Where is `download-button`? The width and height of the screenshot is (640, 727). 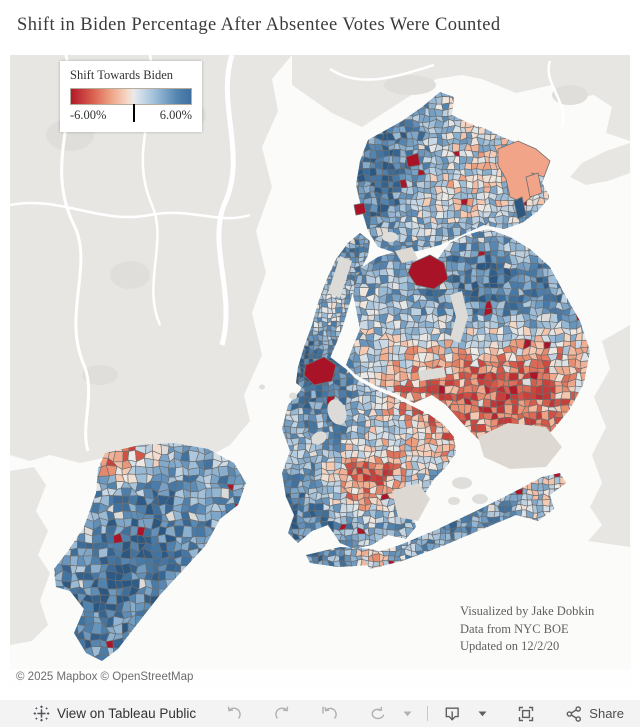 download-button is located at coordinates (452, 714).